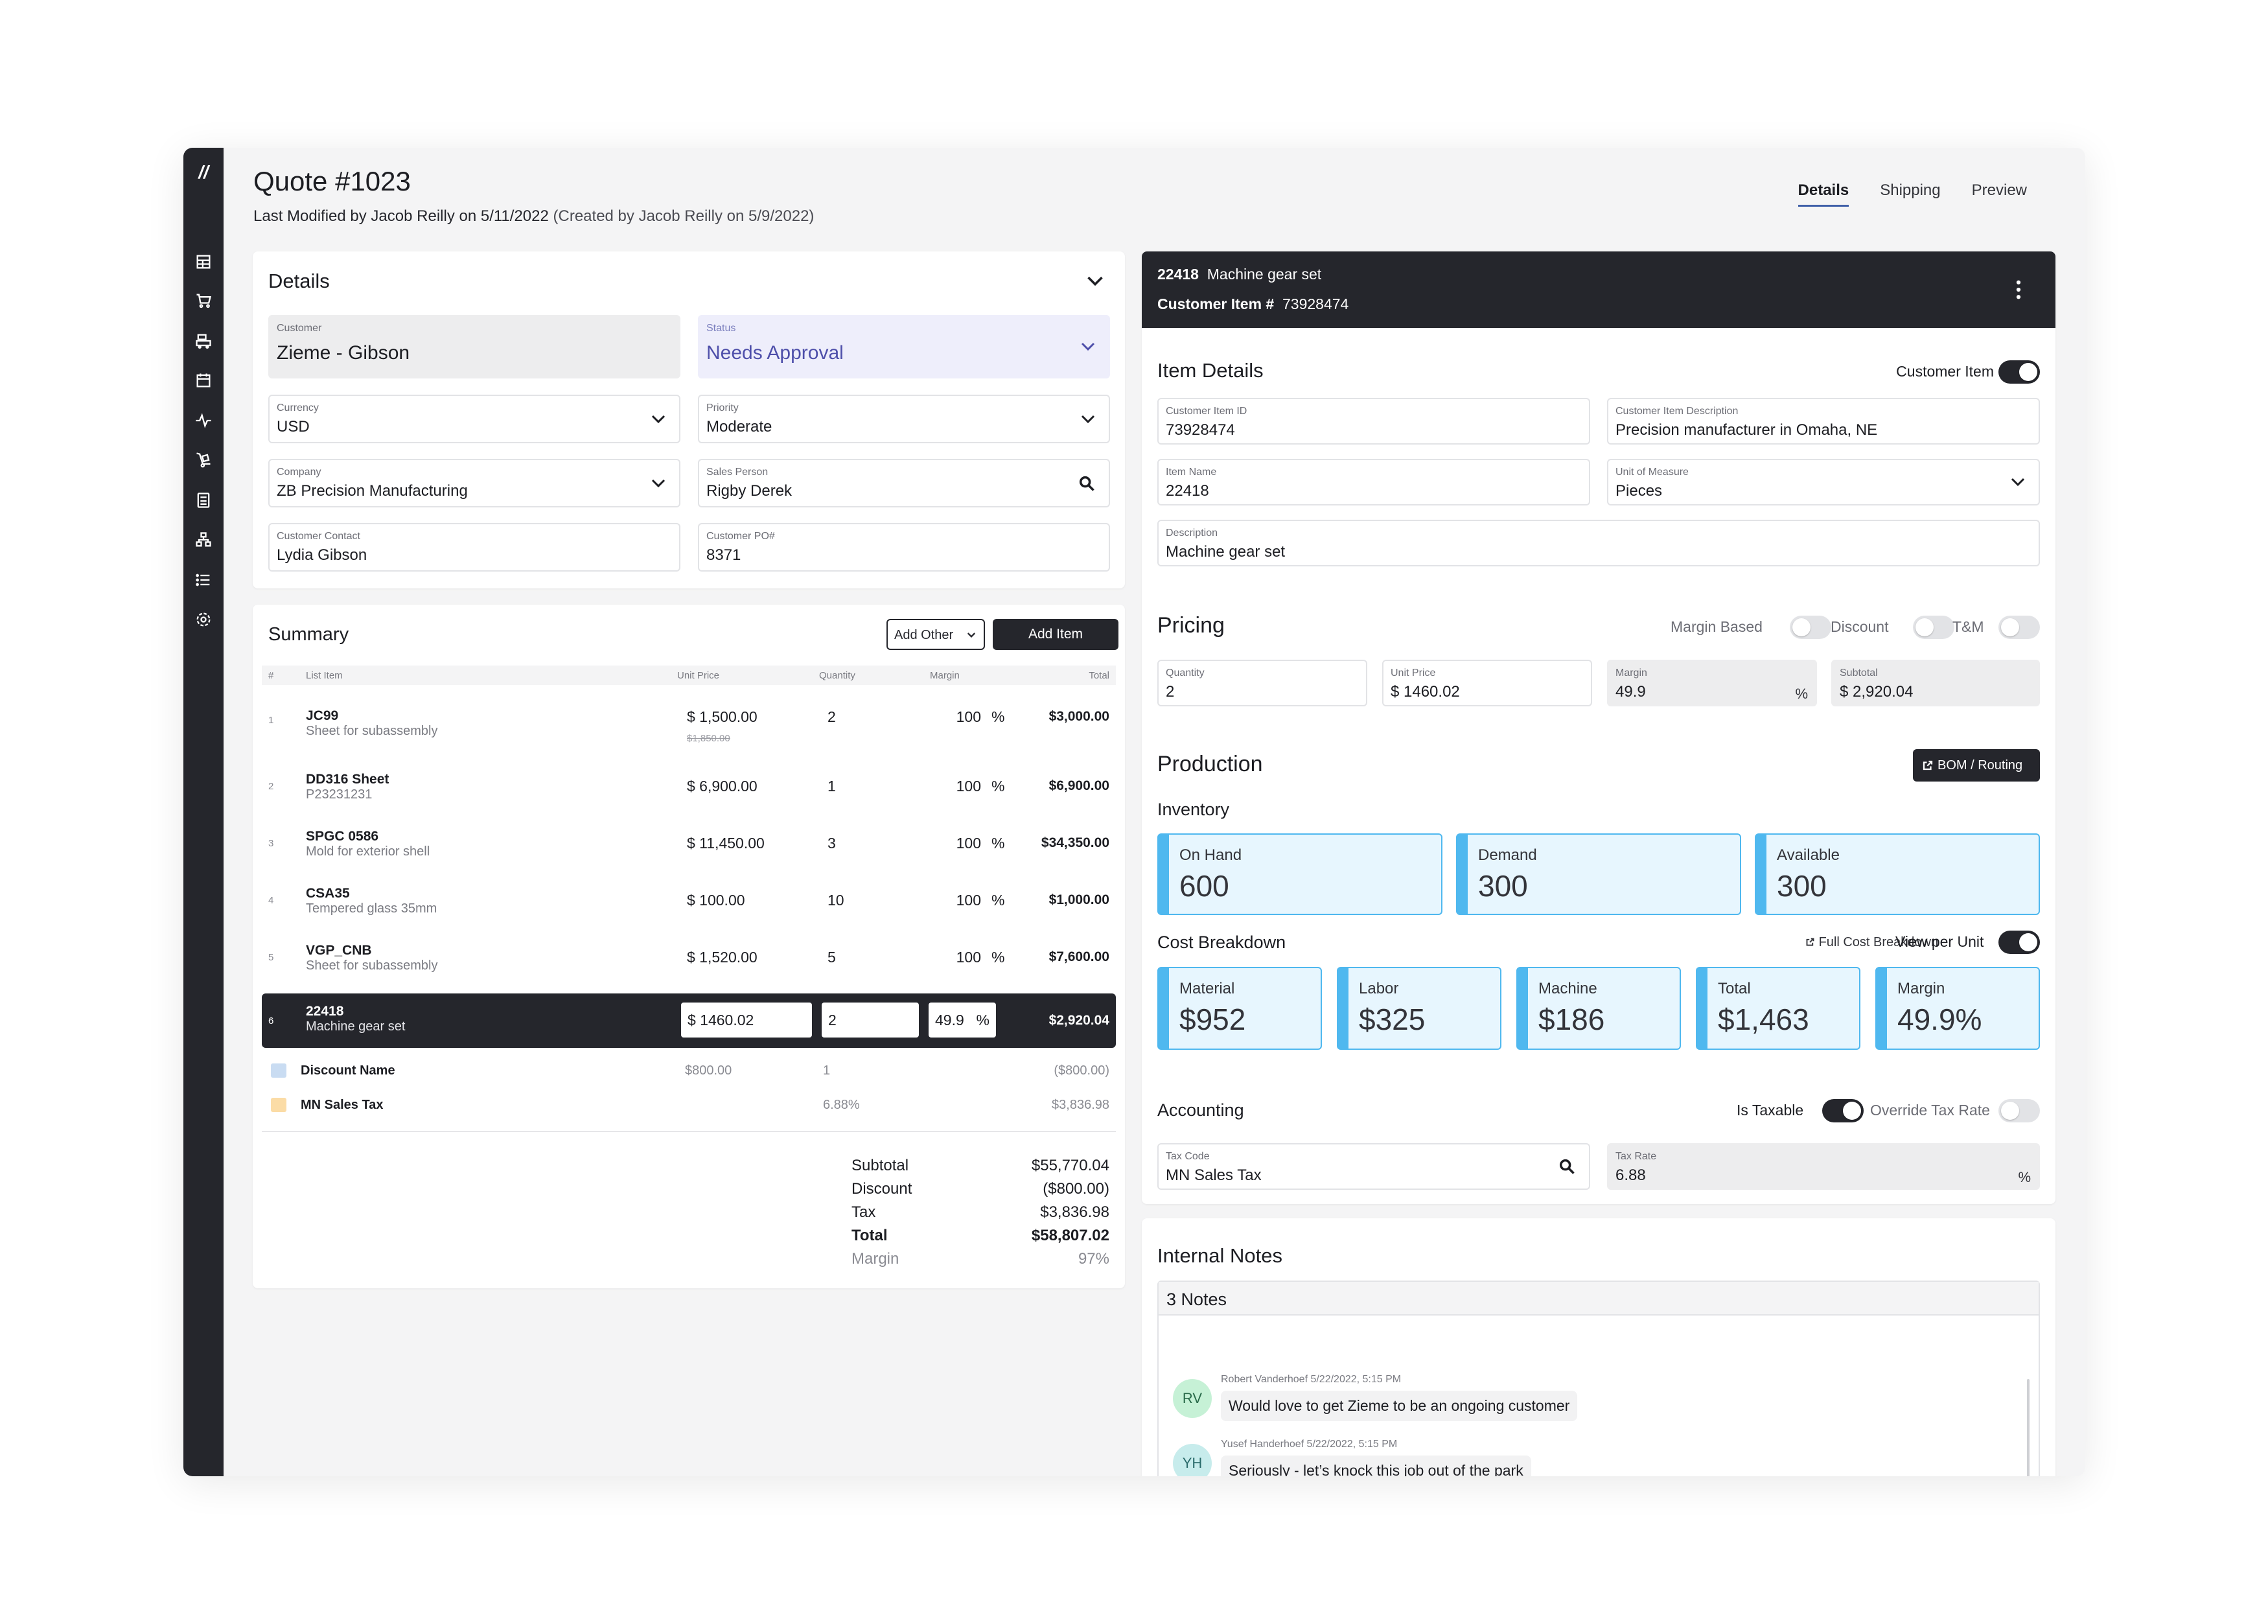  What do you see at coordinates (203, 540) in the screenshot?
I see `sitemap-icon` at bounding box center [203, 540].